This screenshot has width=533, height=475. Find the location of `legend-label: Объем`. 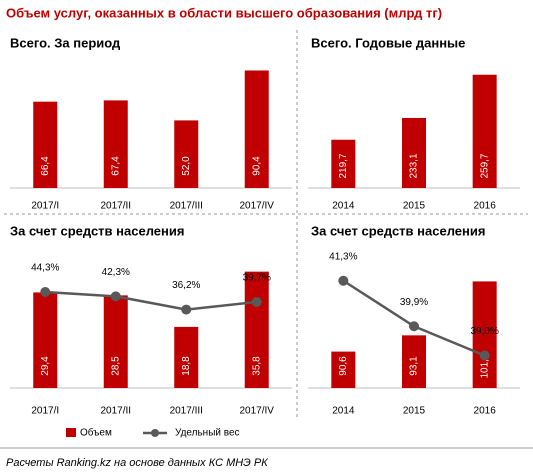

legend-label: Объем is located at coordinates (96, 433).